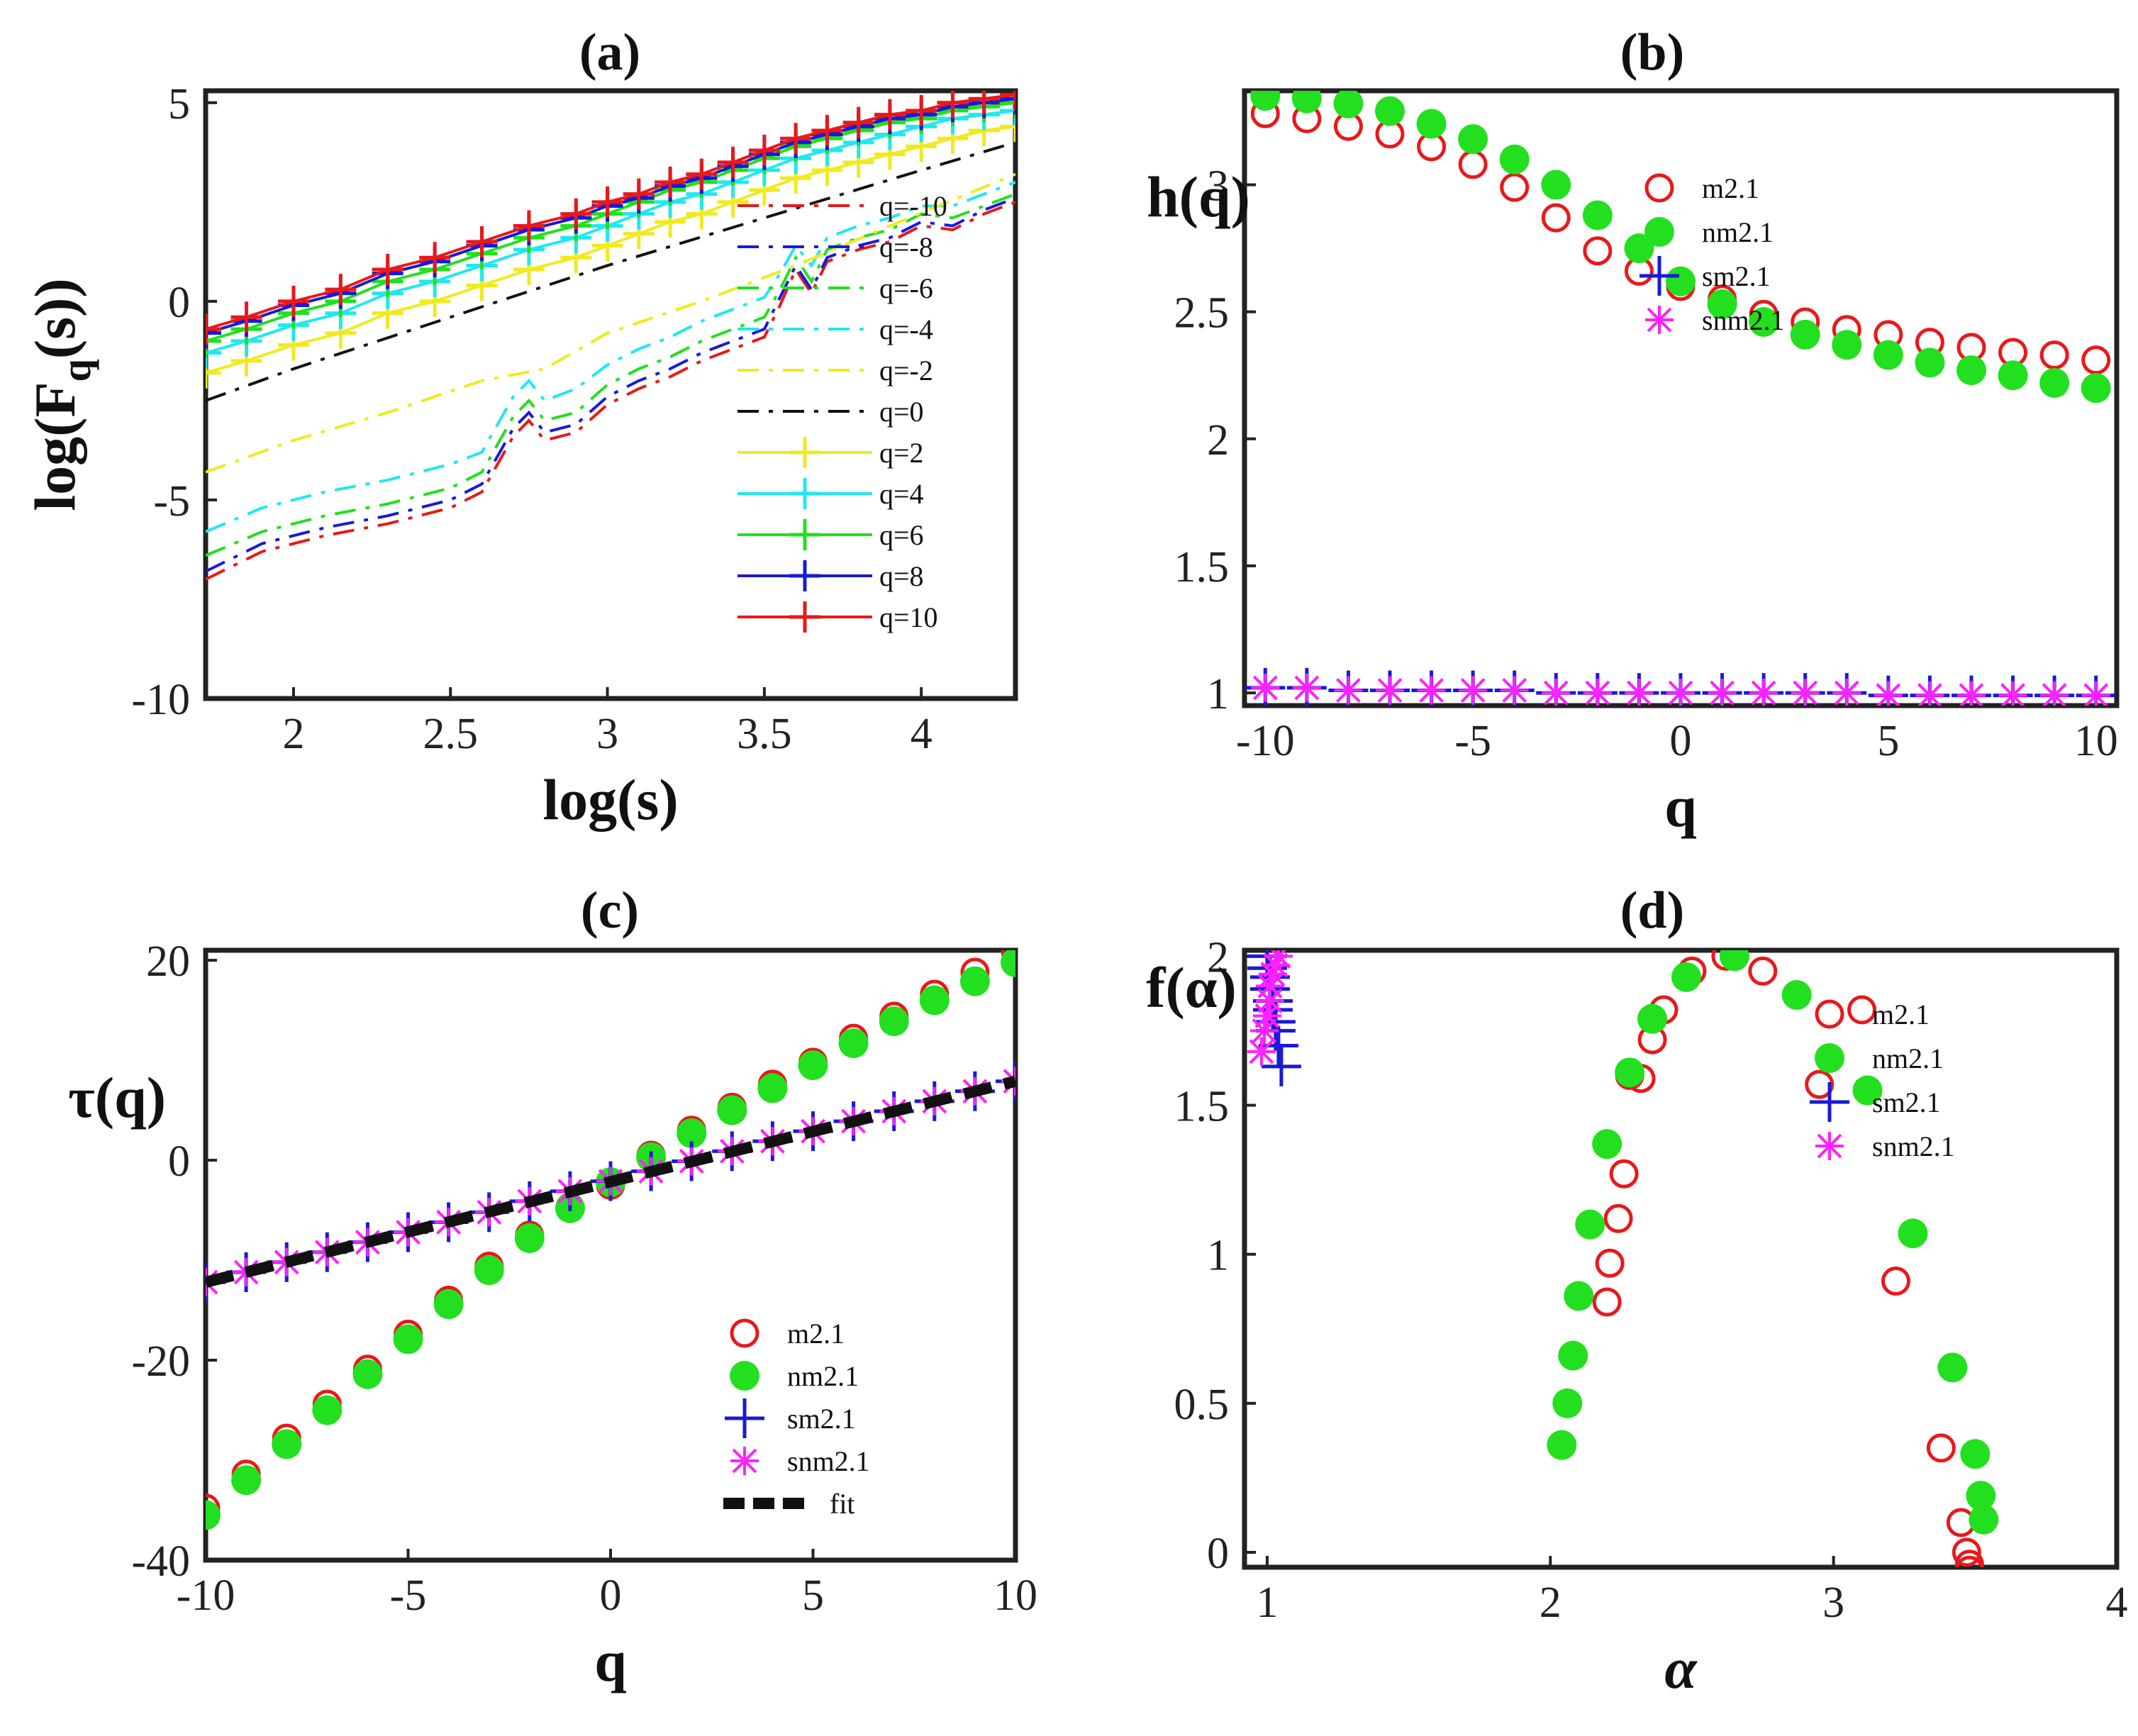  What do you see at coordinates (610, 799) in the screenshot?
I see `x-axis-label: log(s)` at bounding box center [610, 799].